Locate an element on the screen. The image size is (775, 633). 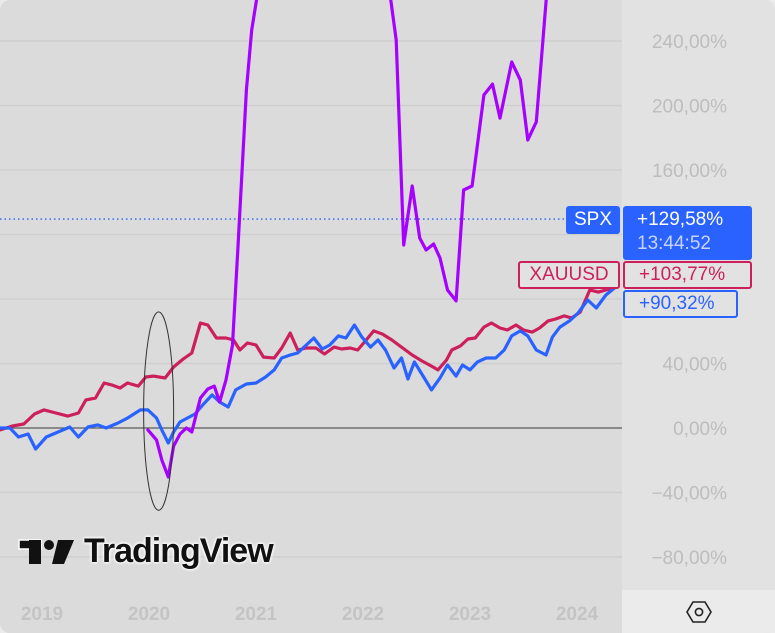
y-tick-label: −80,00% is located at coordinates (689, 558).